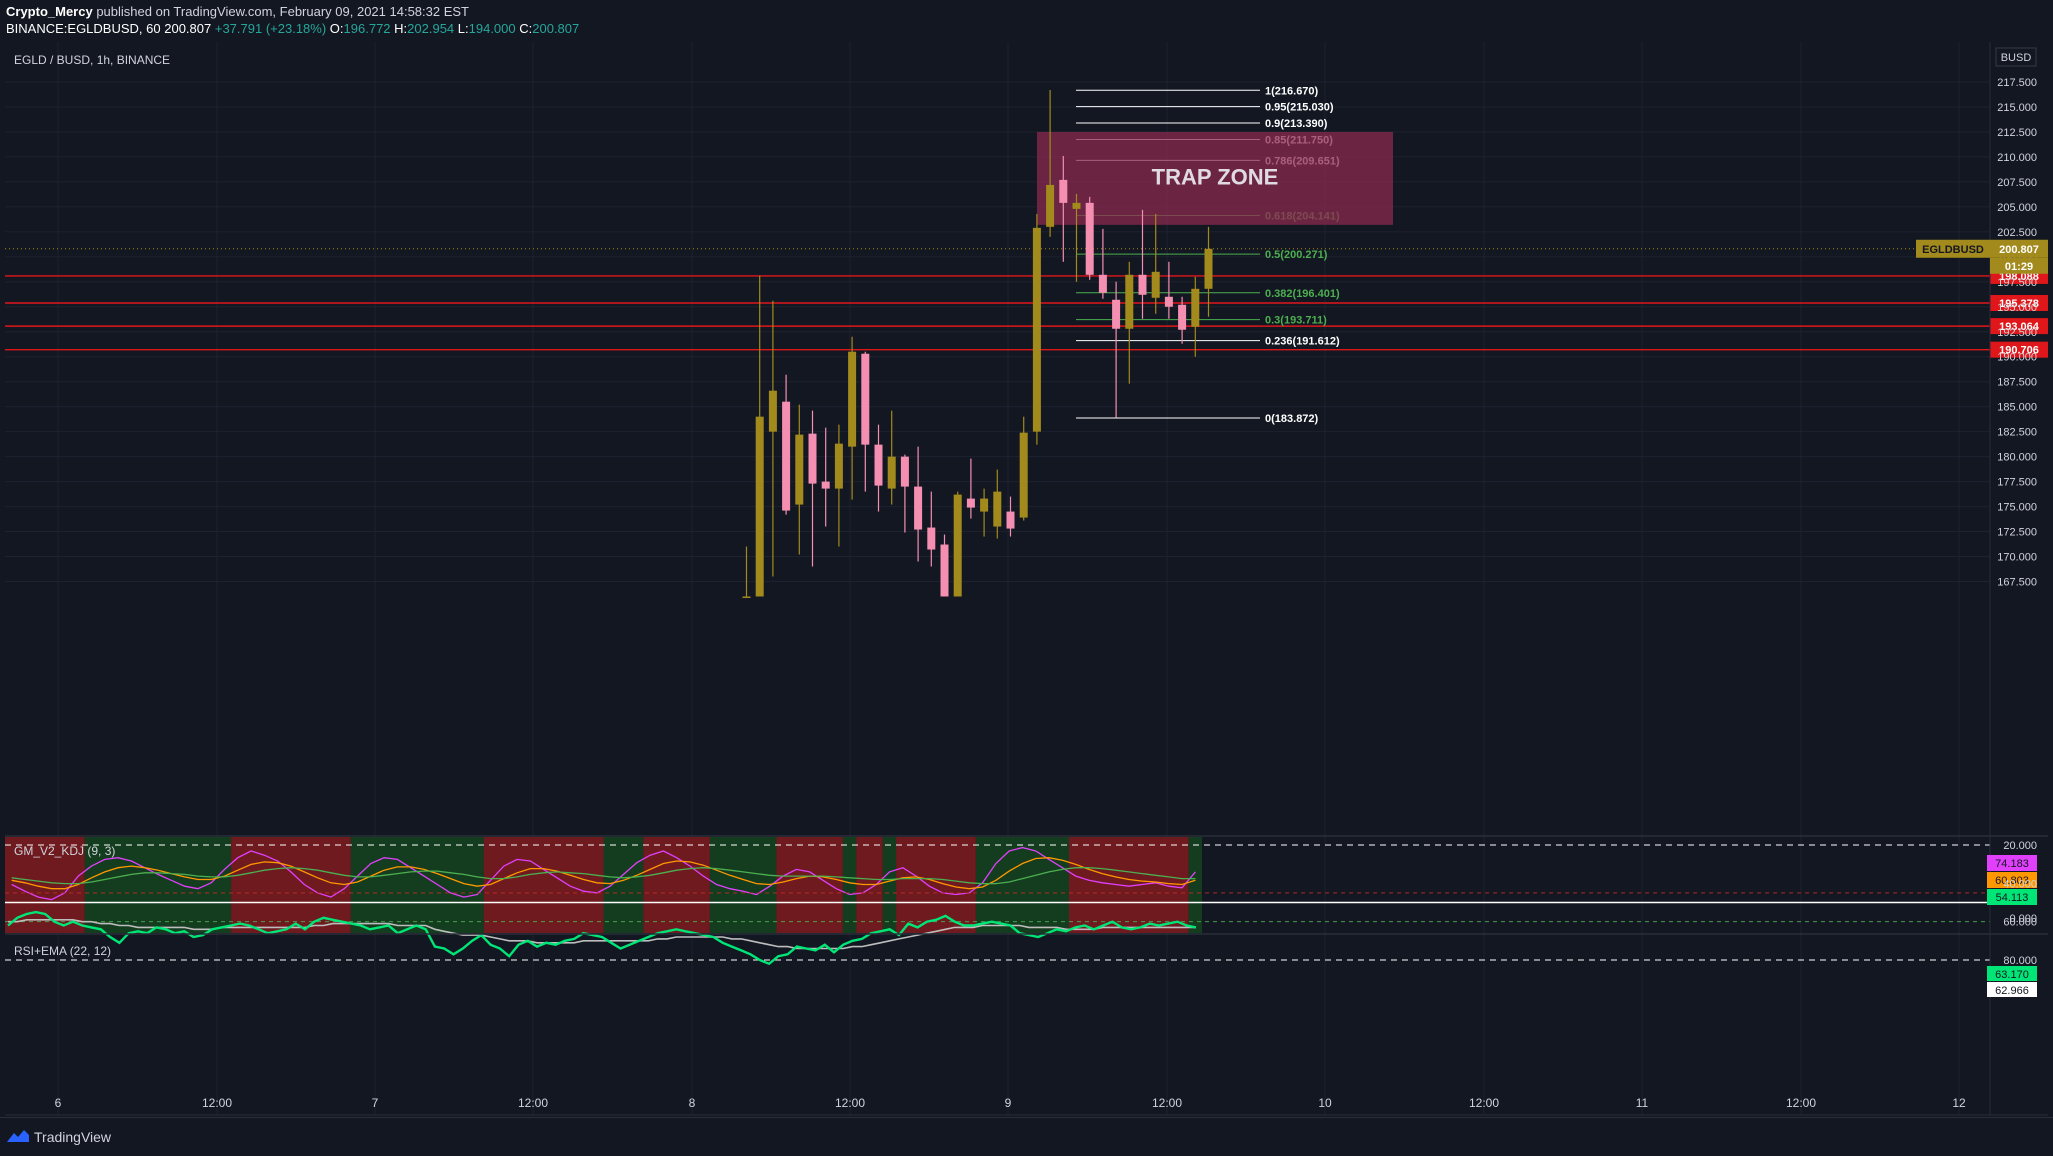 This screenshot has width=2053, height=1156. What do you see at coordinates (58, 1103) in the screenshot?
I see `time-tick: 6` at bounding box center [58, 1103].